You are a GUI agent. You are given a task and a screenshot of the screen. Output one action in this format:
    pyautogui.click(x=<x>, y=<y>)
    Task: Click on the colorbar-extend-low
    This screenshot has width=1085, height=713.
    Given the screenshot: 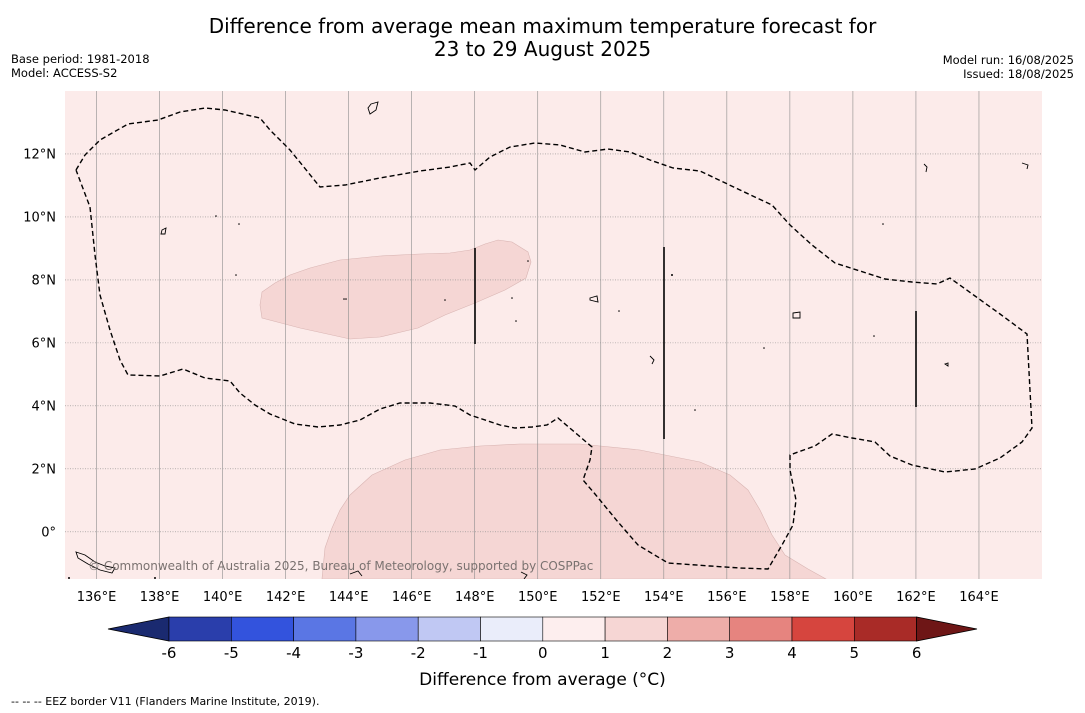 What is the action you would take?
    pyautogui.click(x=138, y=629)
    